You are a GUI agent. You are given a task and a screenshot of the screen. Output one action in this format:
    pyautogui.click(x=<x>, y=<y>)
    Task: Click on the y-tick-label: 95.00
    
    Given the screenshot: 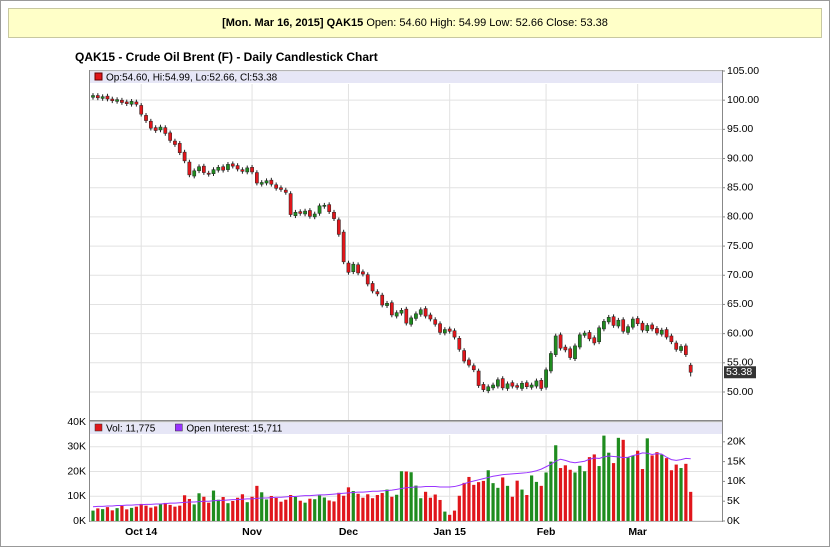 What is the action you would take?
    pyautogui.click(x=740, y=129)
    